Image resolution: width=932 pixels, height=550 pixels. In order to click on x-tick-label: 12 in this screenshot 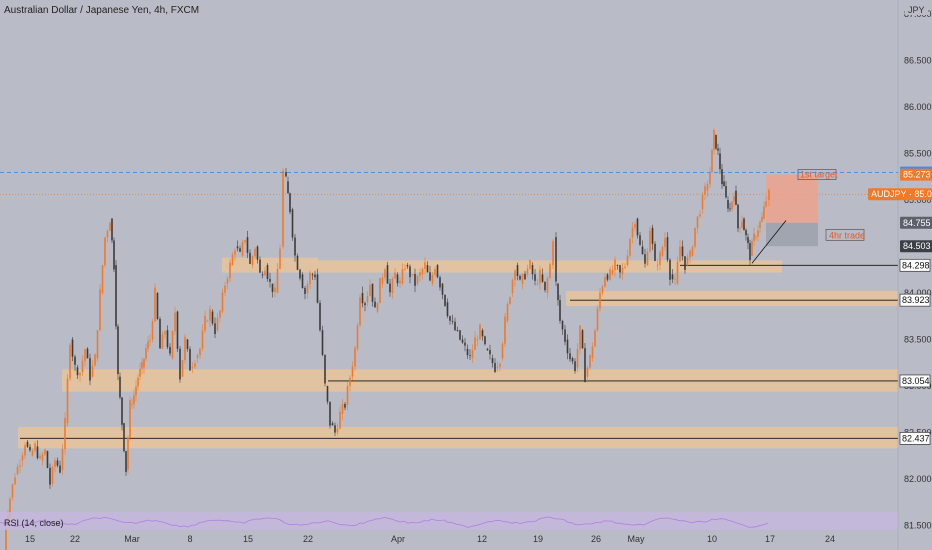, I will do `click(482, 539)`.